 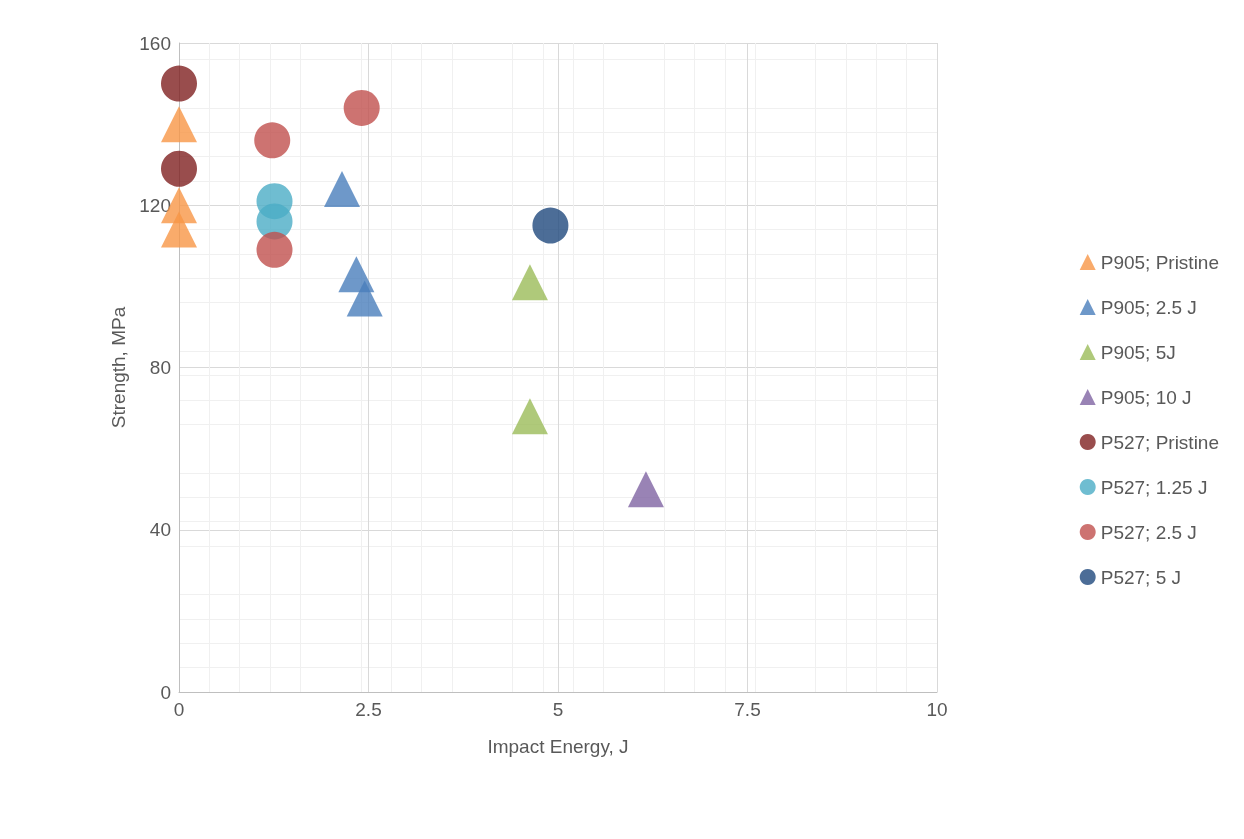 What do you see at coordinates (558, 746) in the screenshot?
I see `x-axis-title: Impact Energy, J` at bounding box center [558, 746].